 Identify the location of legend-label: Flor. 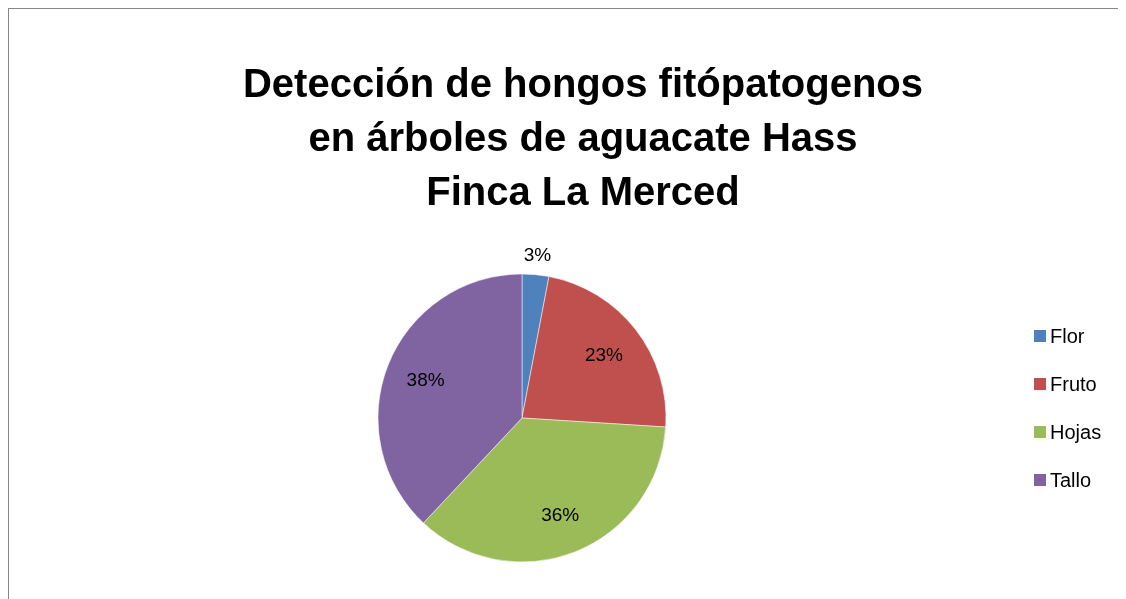
(1067, 336).